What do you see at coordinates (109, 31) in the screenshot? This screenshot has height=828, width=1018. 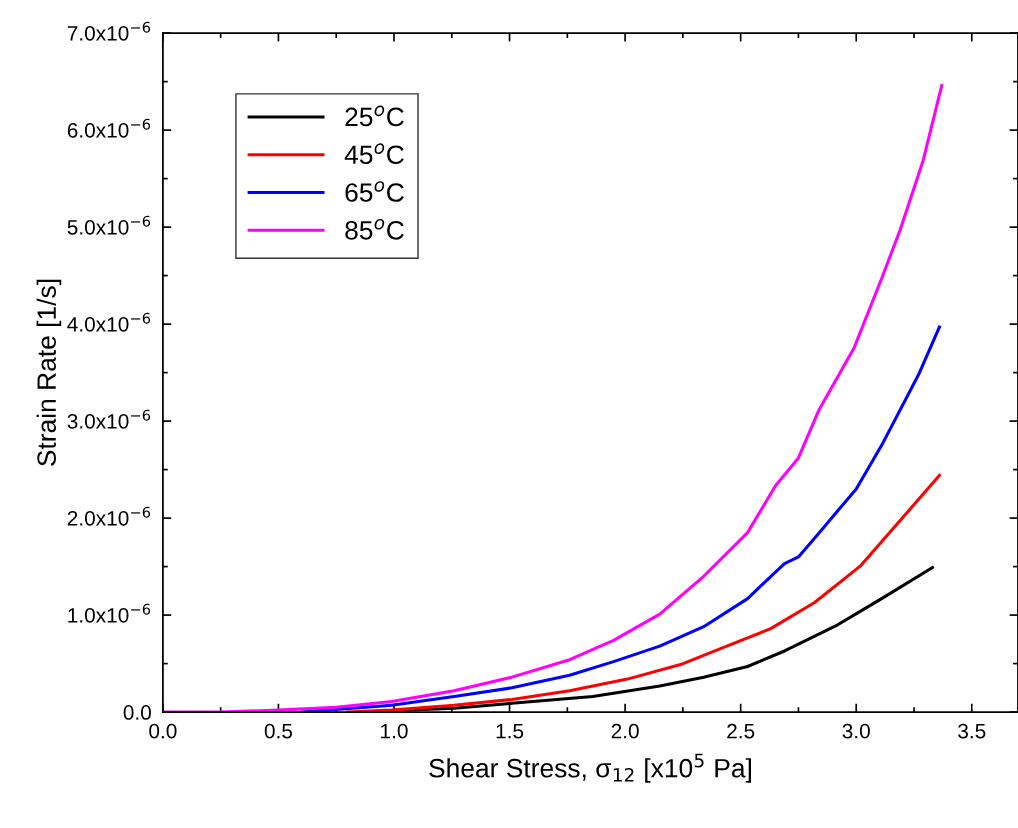 I see `y-tick-label: 7.0x10$^{−6}$` at bounding box center [109, 31].